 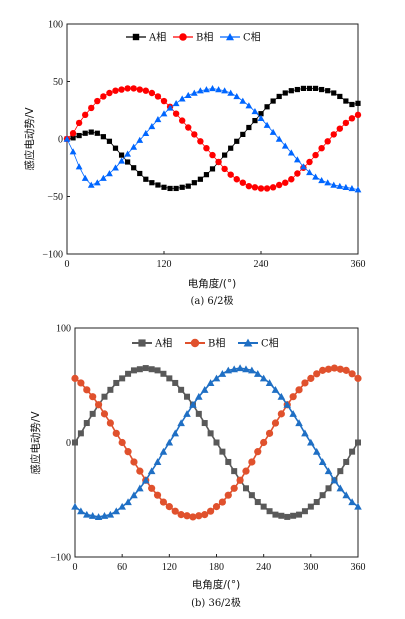 What do you see at coordinates (164, 264) in the screenshot?
I see `chart-a-xtick-label: 120` at bounding box center [164, 264].